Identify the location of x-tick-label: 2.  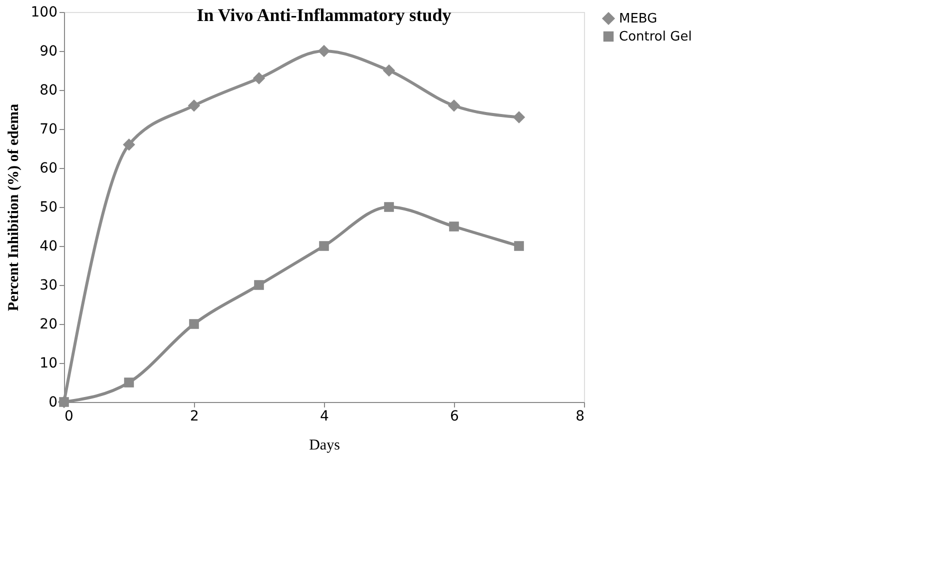
(194, 416).